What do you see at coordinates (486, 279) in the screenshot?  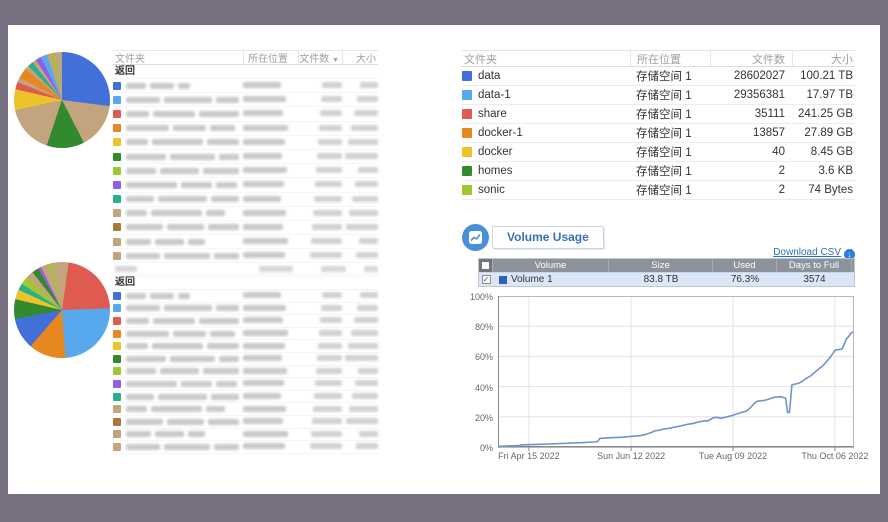 I see `volume-checkbox: ✓` at bounding box center [486, 279].